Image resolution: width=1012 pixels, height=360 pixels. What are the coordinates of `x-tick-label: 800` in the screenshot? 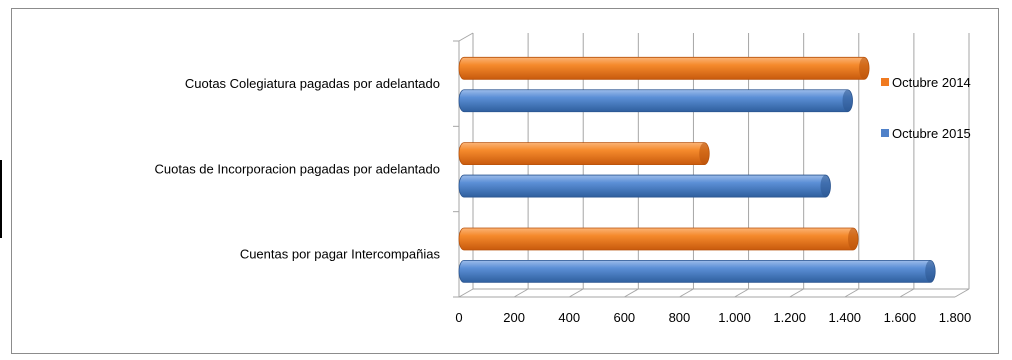 It's located at (680, 317).